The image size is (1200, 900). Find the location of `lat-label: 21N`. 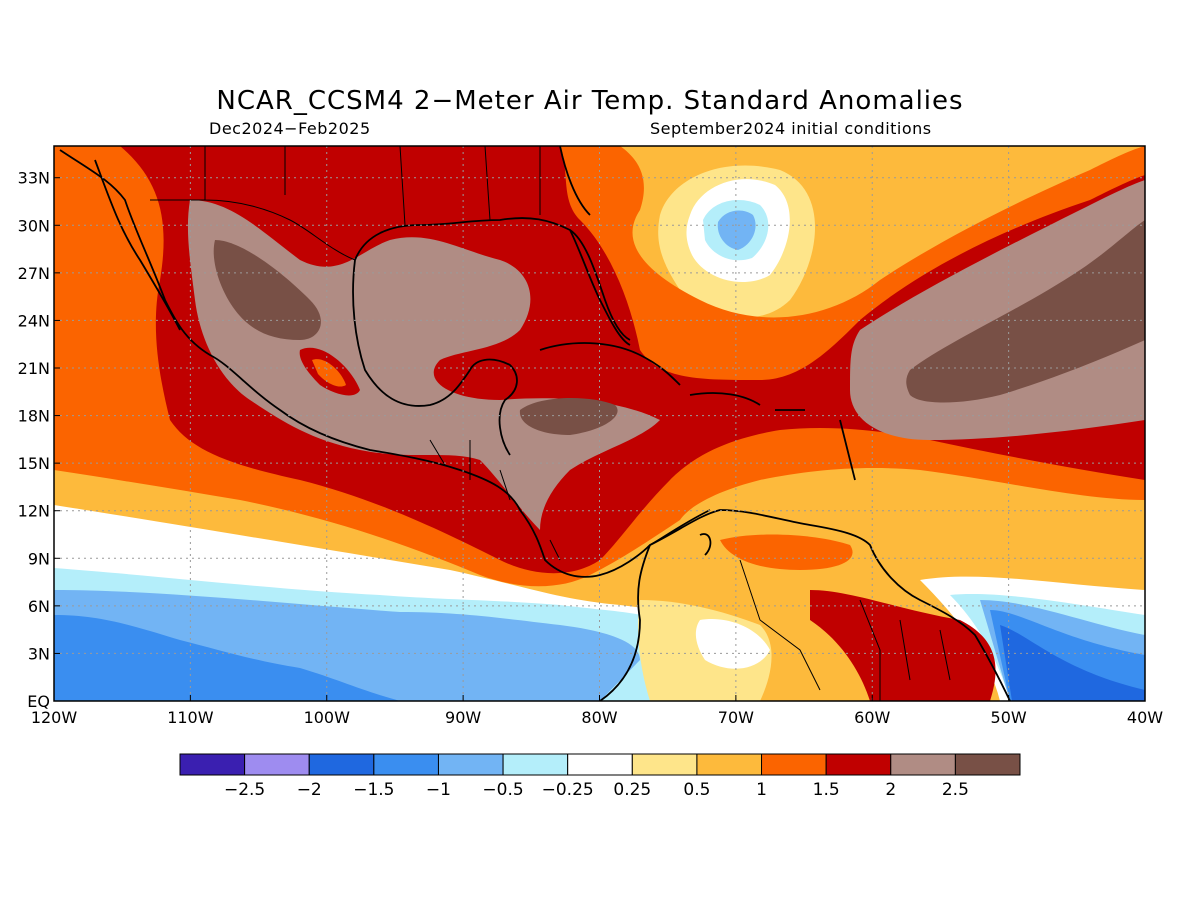

lat-label: 21N is located at coordinates (34, 368).